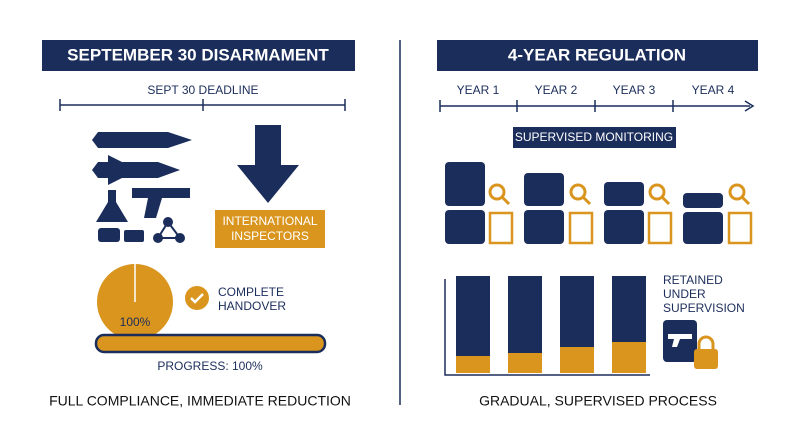  What do you see at coordinates (599, 203) in the screenshot?
I see `monitoring-icons` at bounding box center [599, 203].